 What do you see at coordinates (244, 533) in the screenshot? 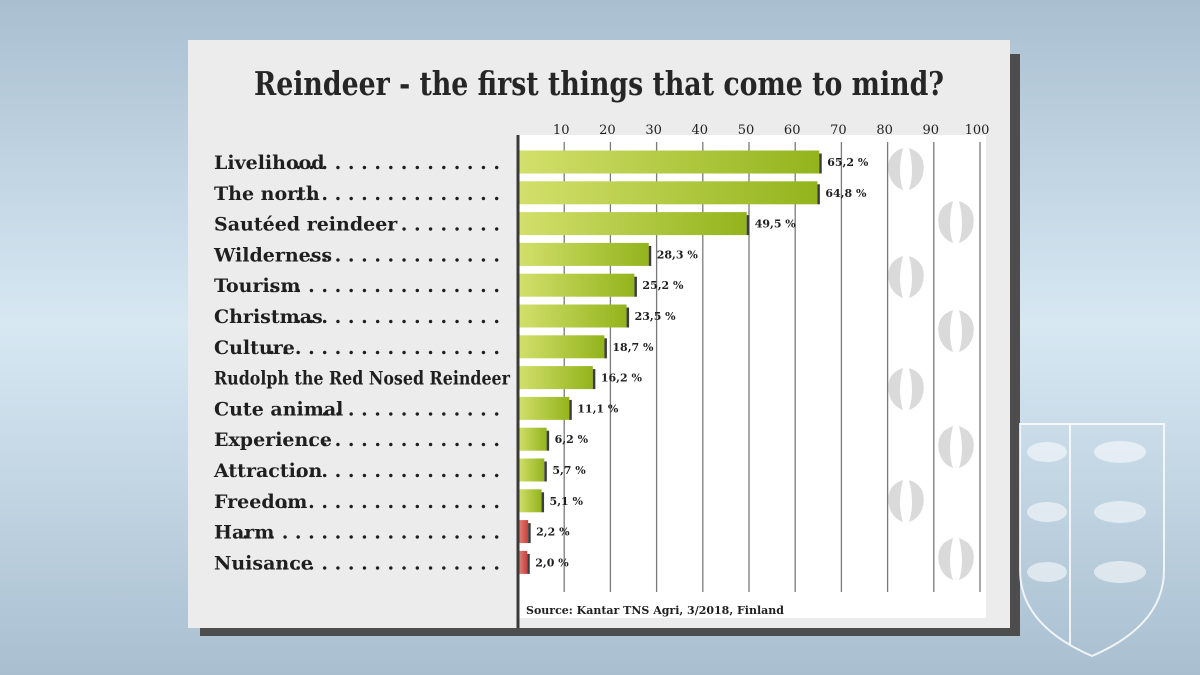
I see `category-label: Harm` at bounding box center [244, 533].